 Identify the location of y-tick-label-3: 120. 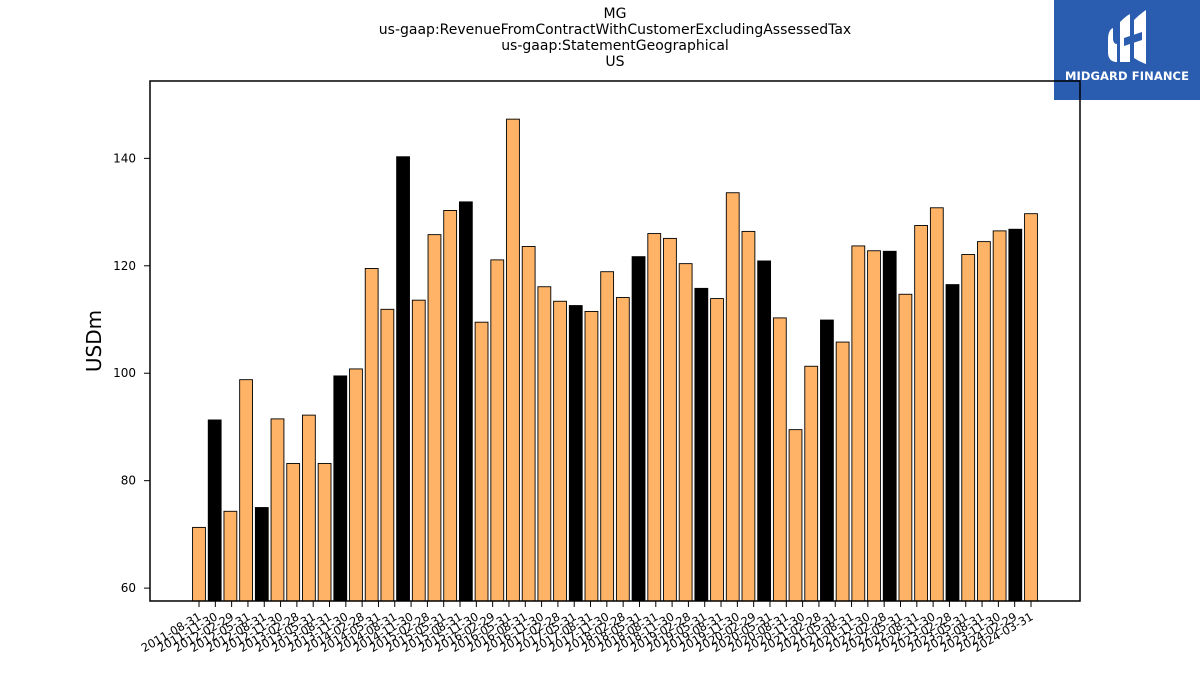
(124, 266).